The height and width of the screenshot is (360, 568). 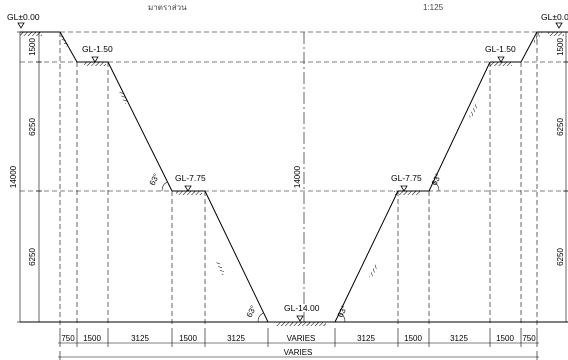 I want to click on level-marker-ground-right, so click(x=559, y=25).